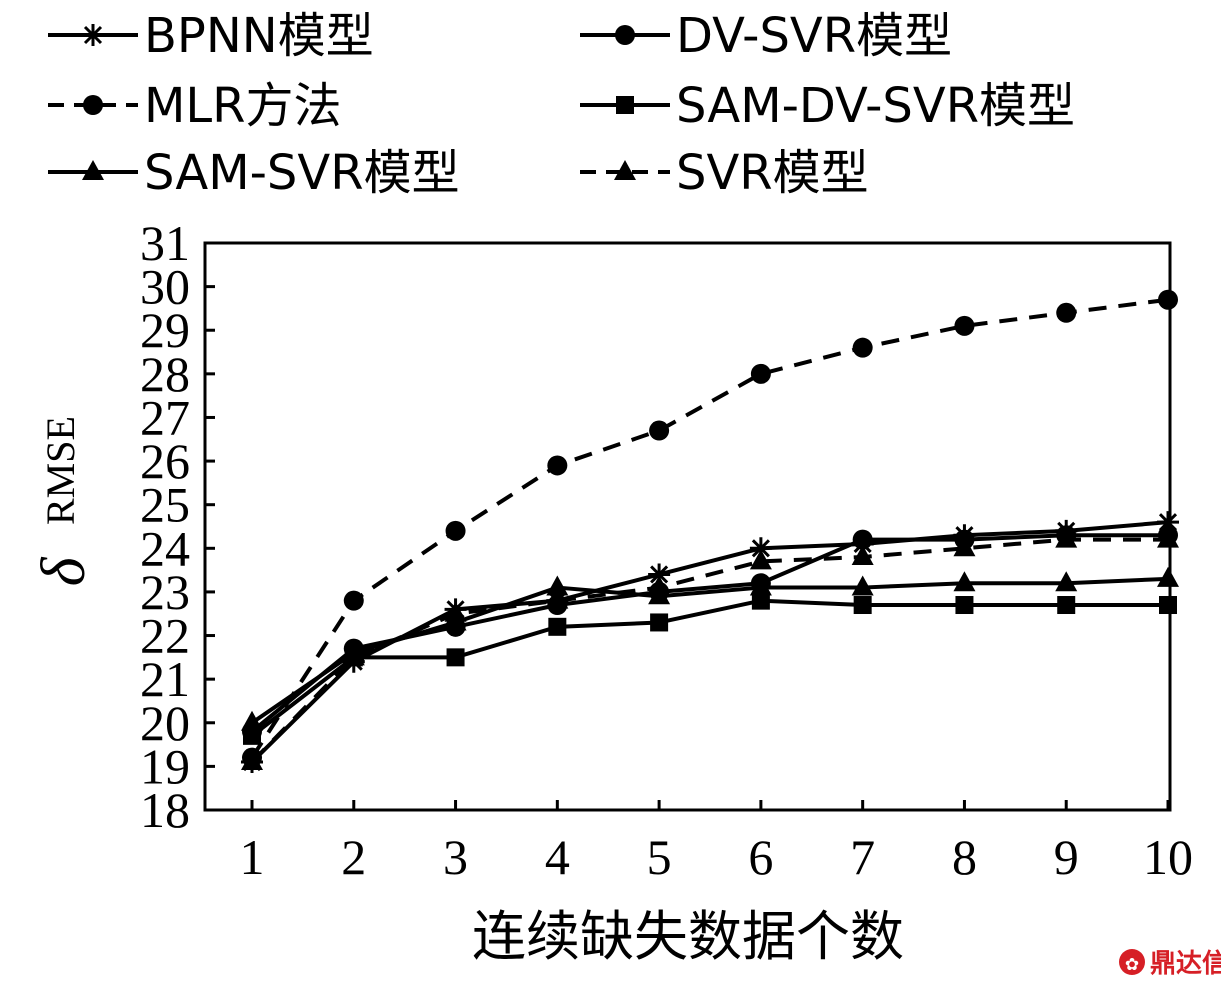 The width and height of the screenshot is (1221, 985). Describe the element at coordinates (353, 857) in the screenshot. I see `x-tick-label: 2` at that location.